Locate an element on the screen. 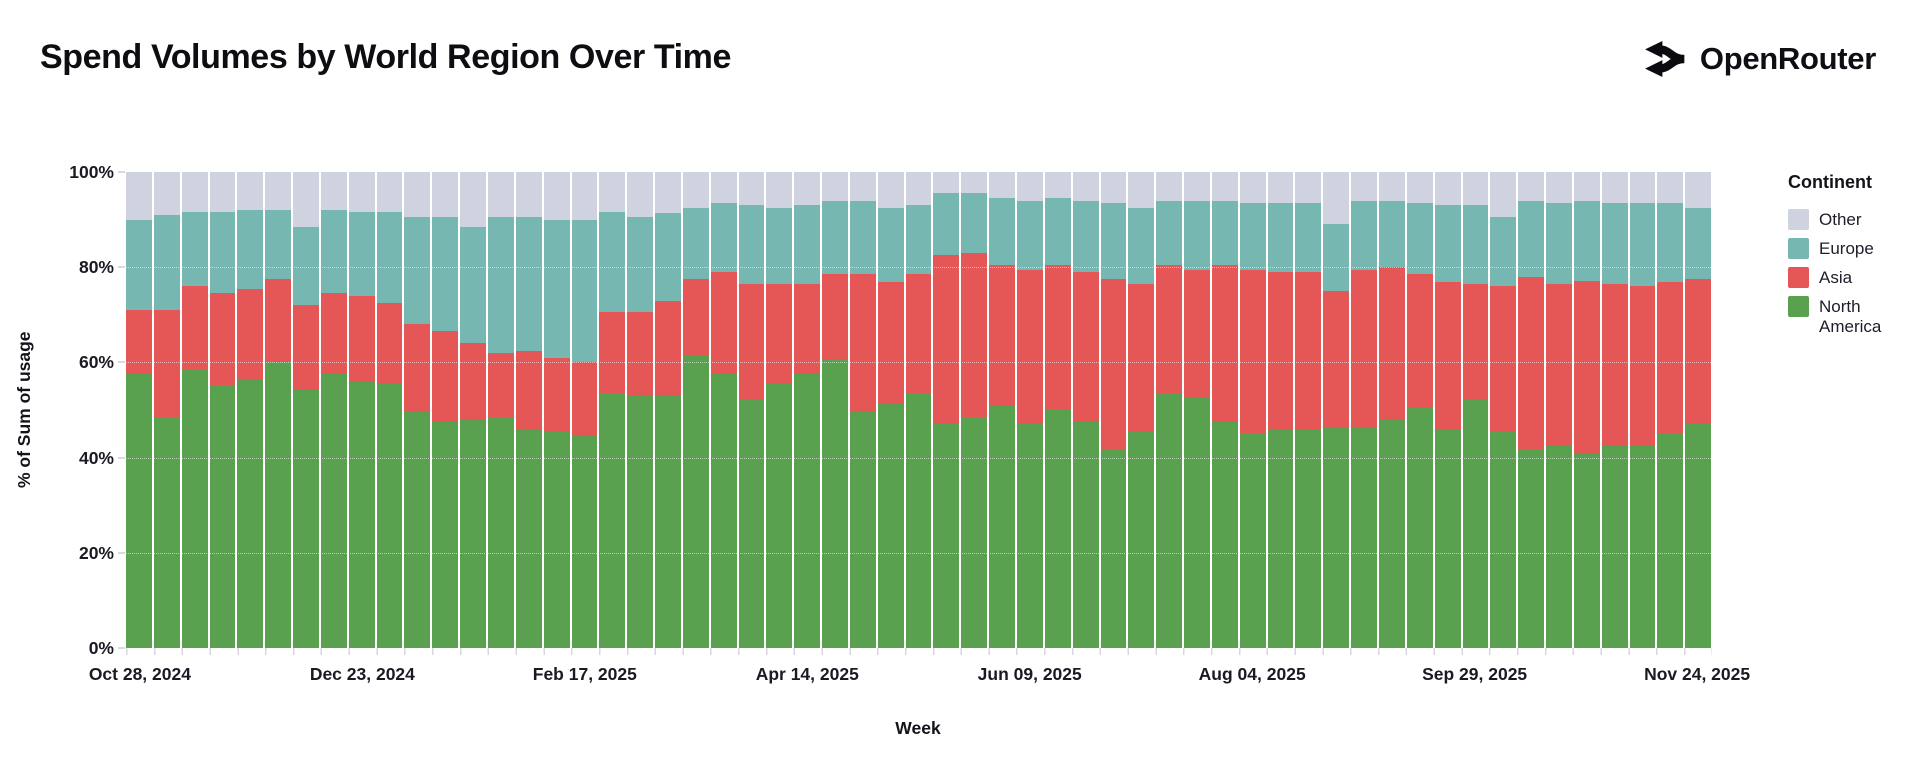 The height and width of the screenshot is (762, 1916). legend-item-other: Other is located at coordinates (1851, 219).